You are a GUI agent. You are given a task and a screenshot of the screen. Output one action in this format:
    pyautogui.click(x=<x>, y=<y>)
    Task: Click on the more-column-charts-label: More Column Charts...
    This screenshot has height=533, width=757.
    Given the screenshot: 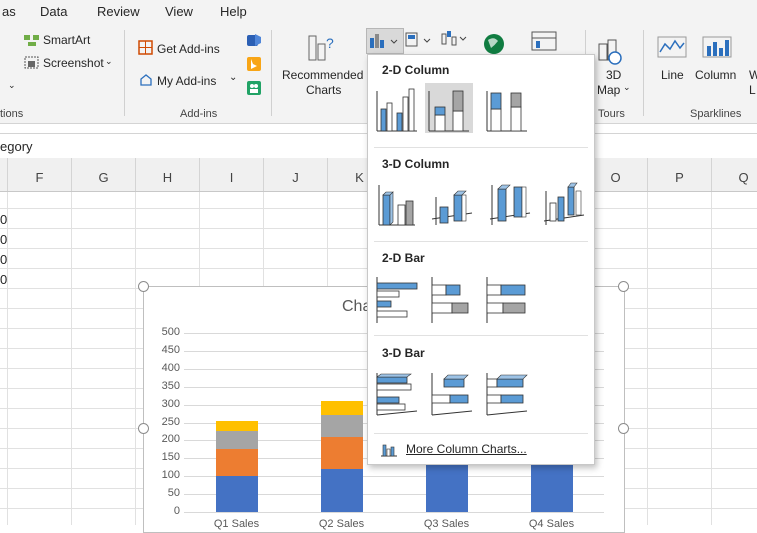 What is the action you would take?
    pyautogui.click(x=466, y=449)
    